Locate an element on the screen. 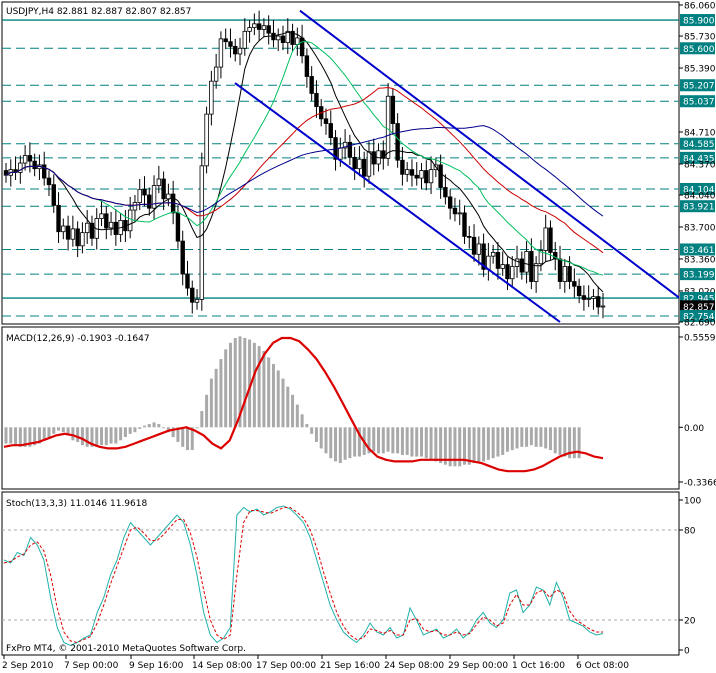  price-tick-label: 83.700 is located at coordinates (700, 228).